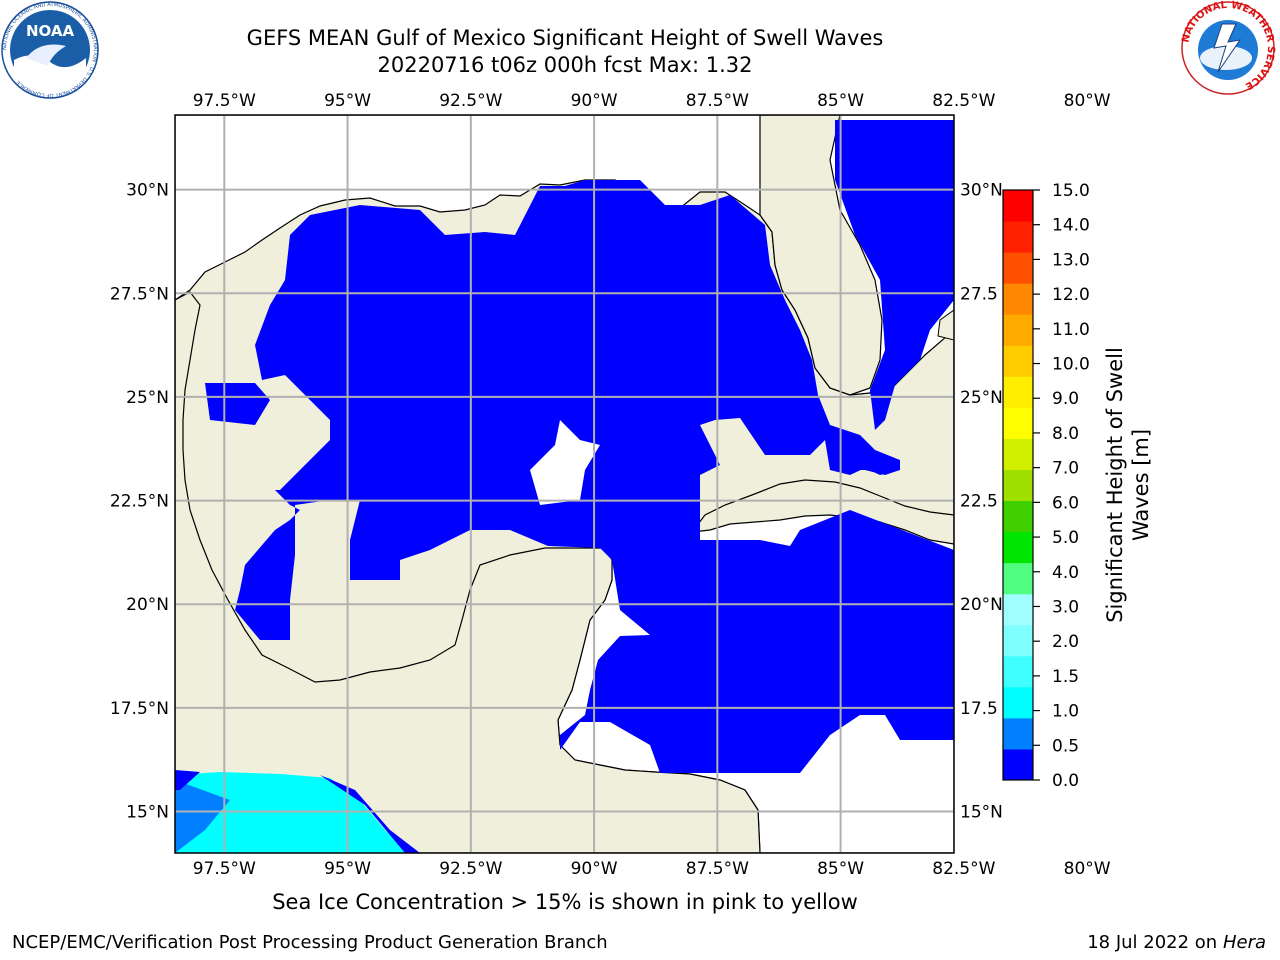 This screenshot has width=1280, height=960. Describe the element at coordinates (1065, 677) in the screenshot. I see `colorbar-tick-3: 1.5` at that location.